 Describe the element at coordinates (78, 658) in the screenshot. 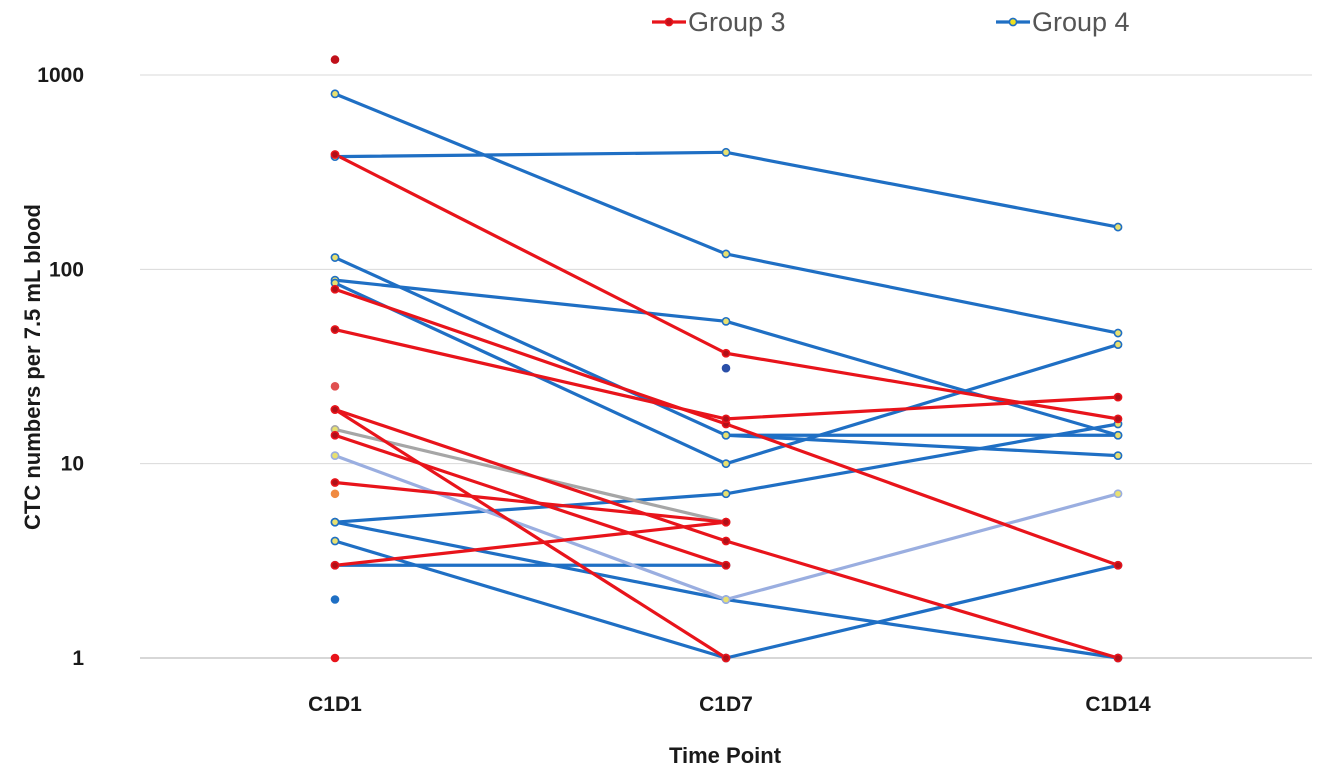

I see `y-tick-label: 1` at that location.